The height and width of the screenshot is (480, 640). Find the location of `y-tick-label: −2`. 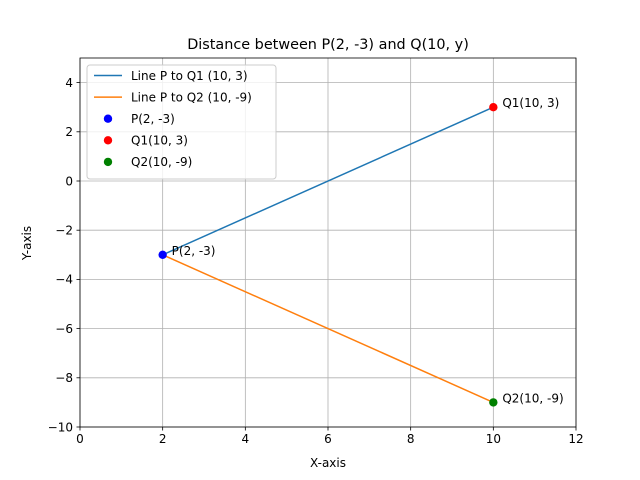

y-tick-label: −2 is located at coordinates (64, 231).